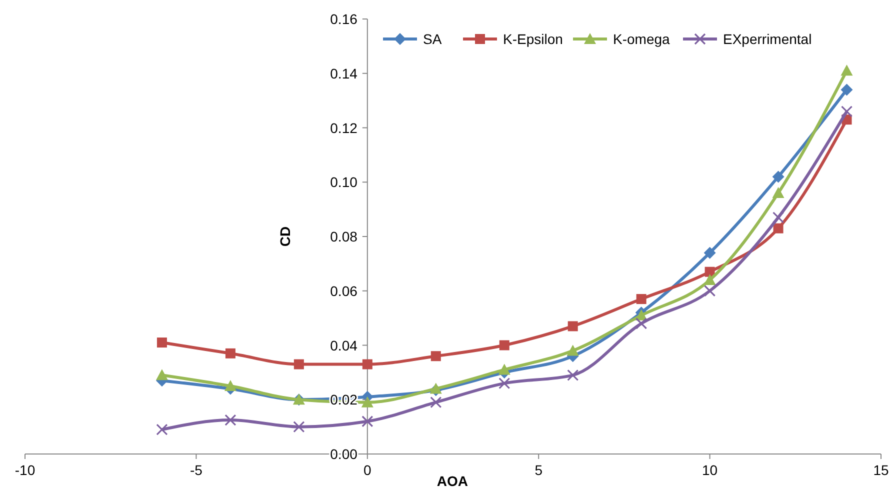  What do you see at coordinates (285, 236) in the screenshot?
I see `y-axis-title: CD` at bounding box center [285, 236].